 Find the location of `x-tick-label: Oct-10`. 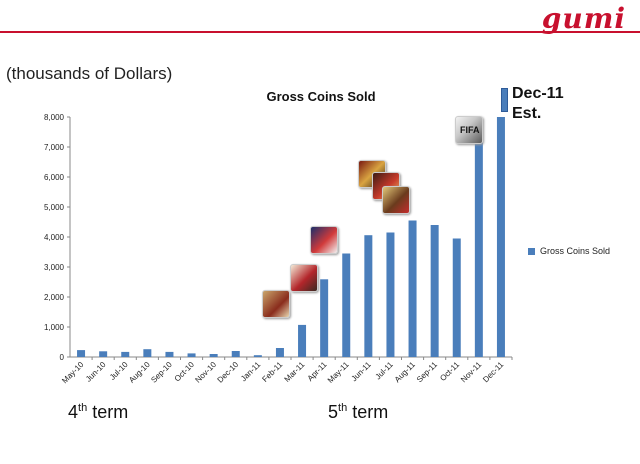

x-tick-label: Oct-10 is located at coordinates (185, 372).